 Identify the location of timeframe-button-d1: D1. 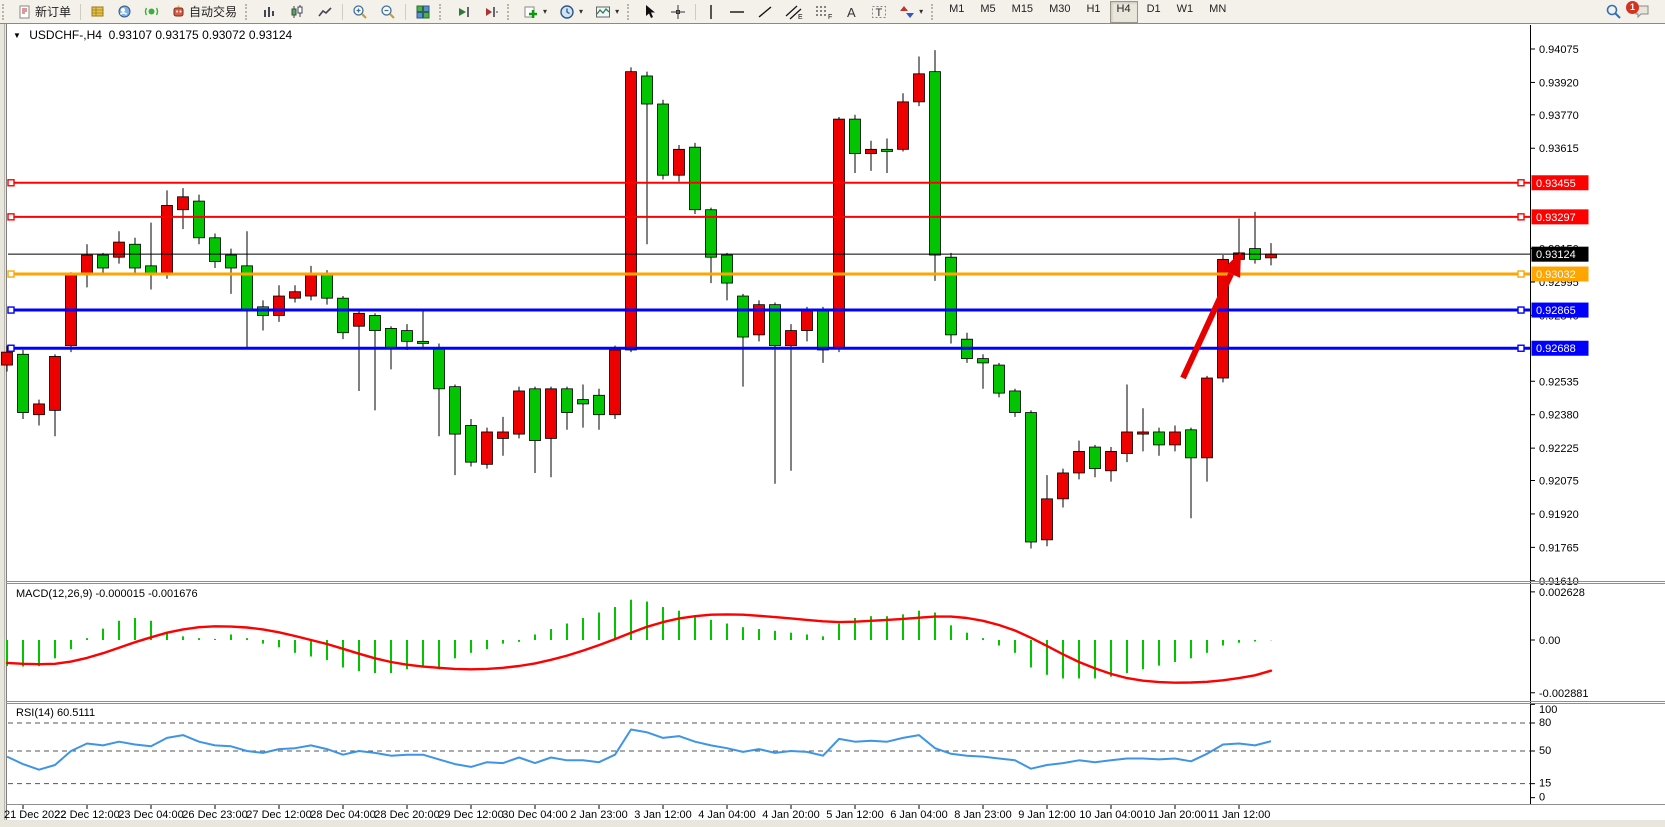
(1153, 8).